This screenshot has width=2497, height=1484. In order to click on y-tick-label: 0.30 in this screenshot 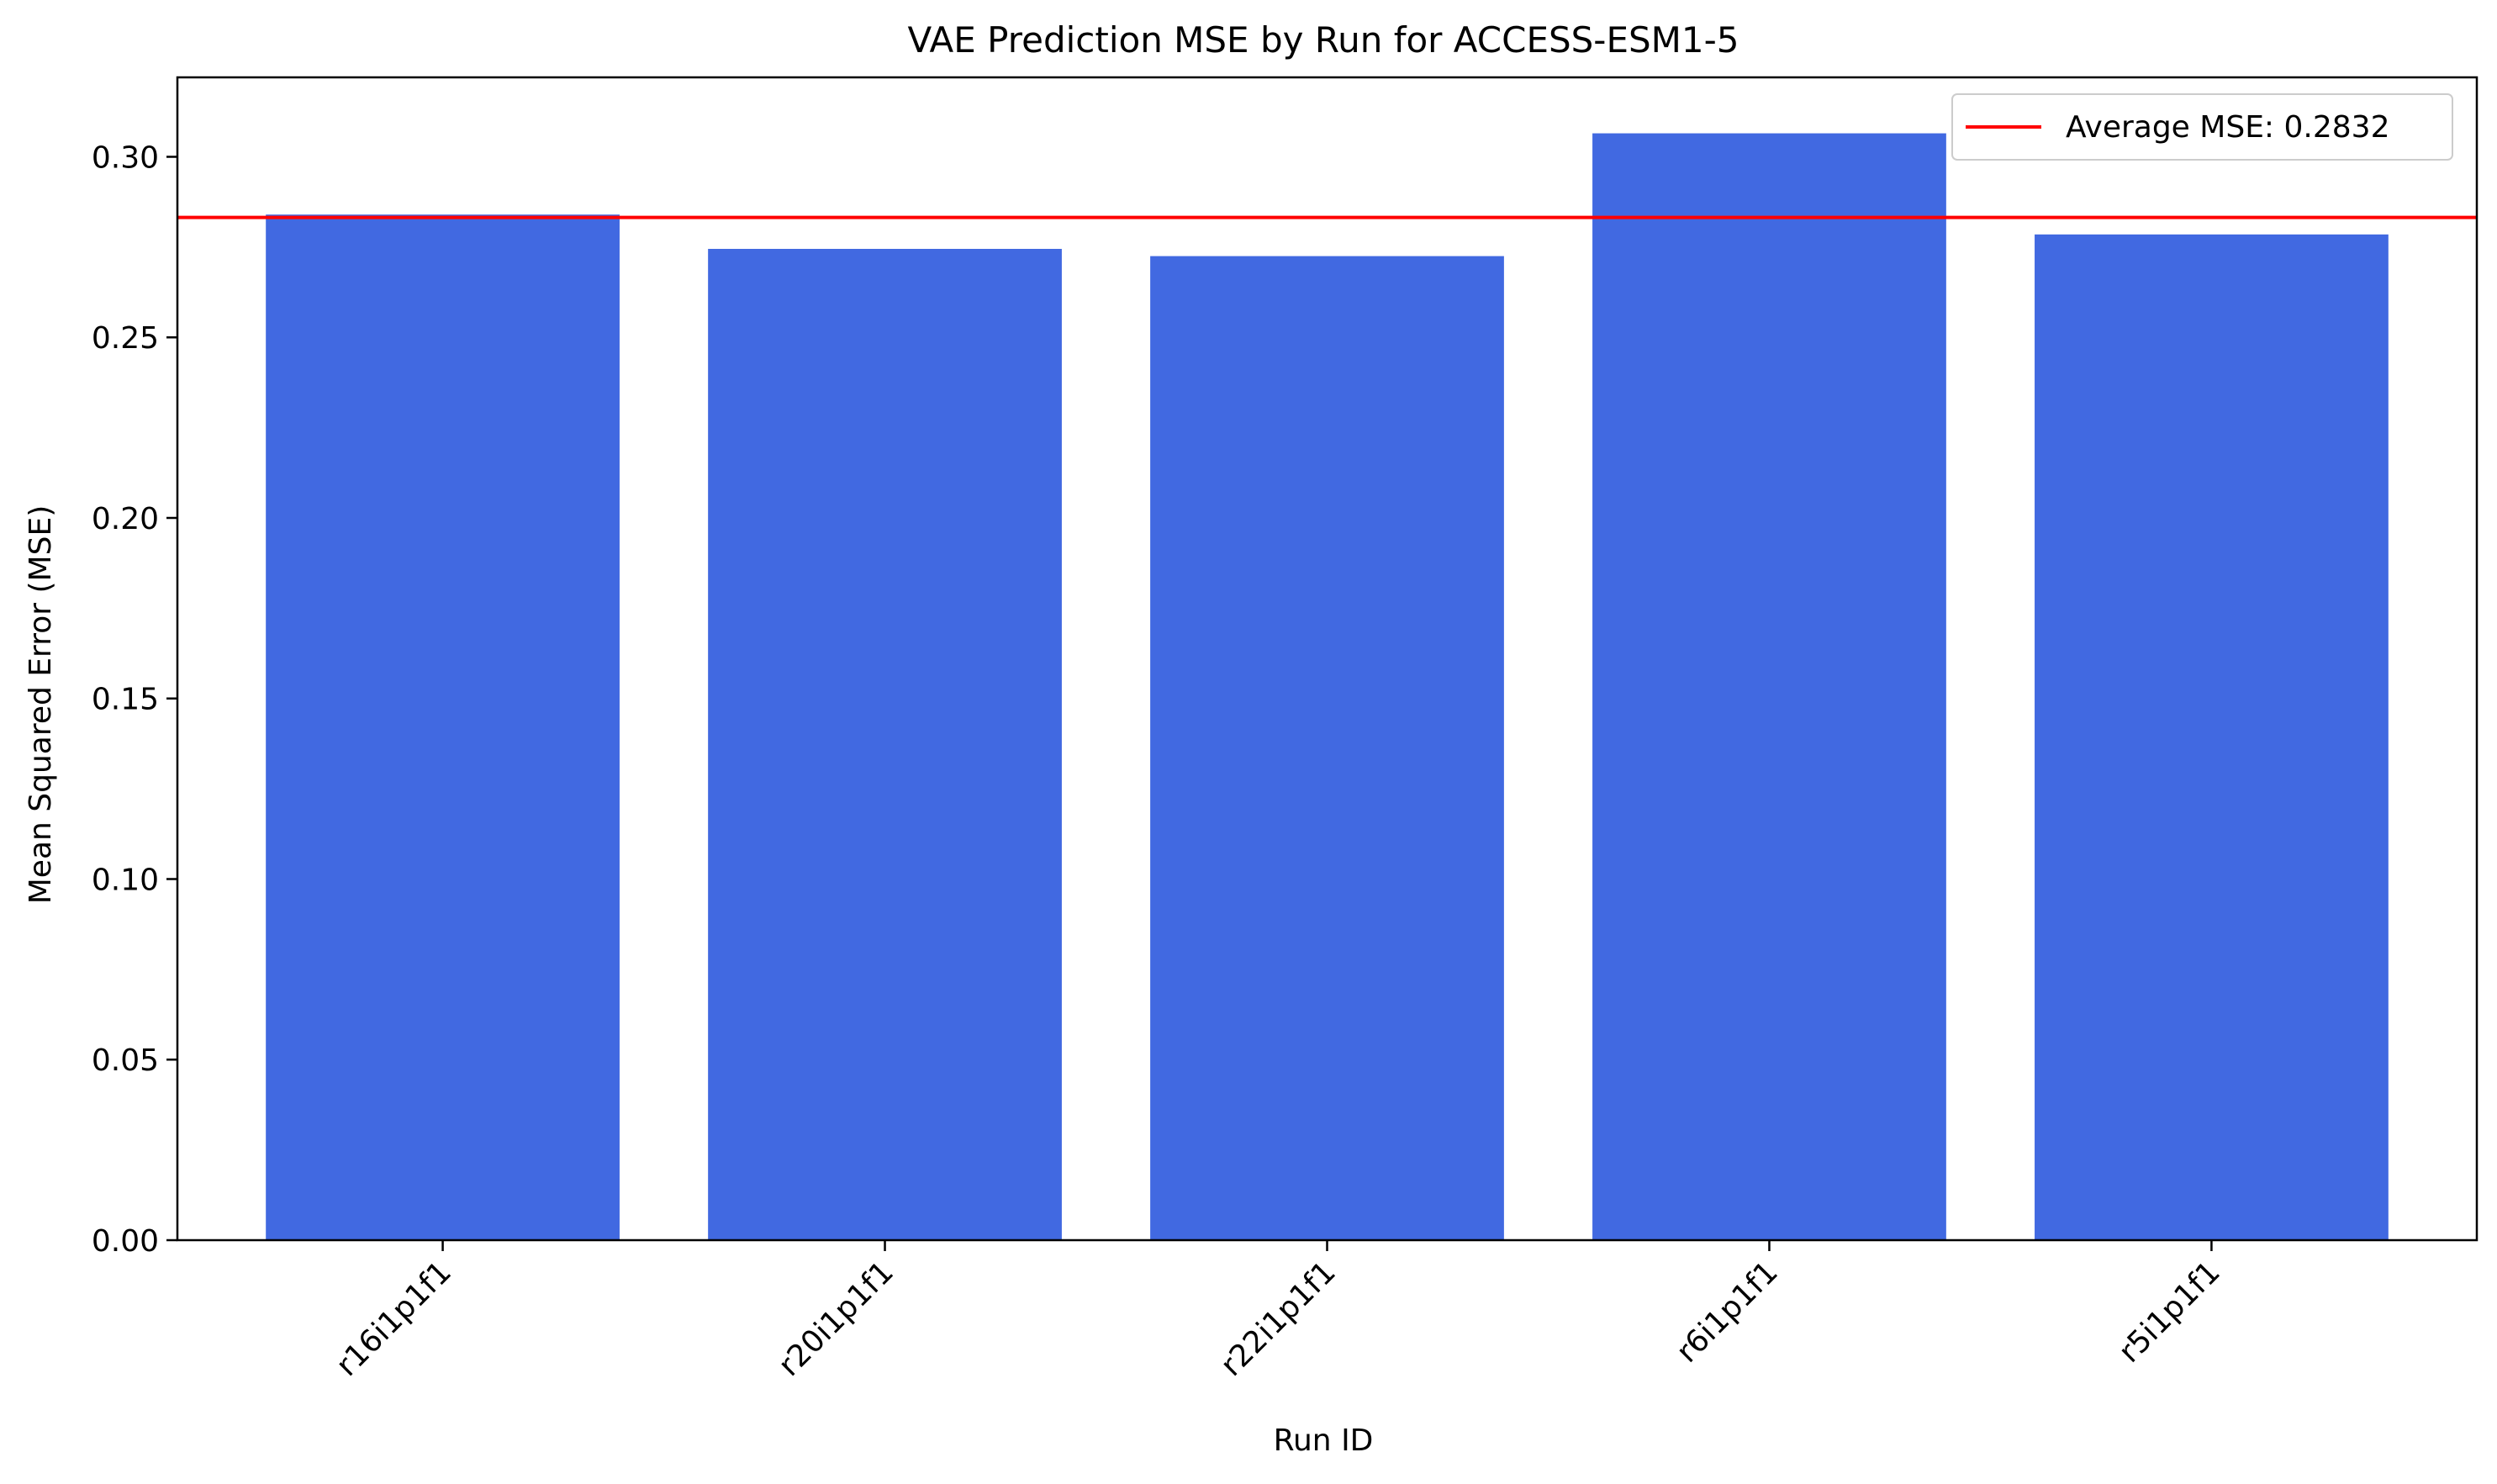, I will do `click(125, 157)`.